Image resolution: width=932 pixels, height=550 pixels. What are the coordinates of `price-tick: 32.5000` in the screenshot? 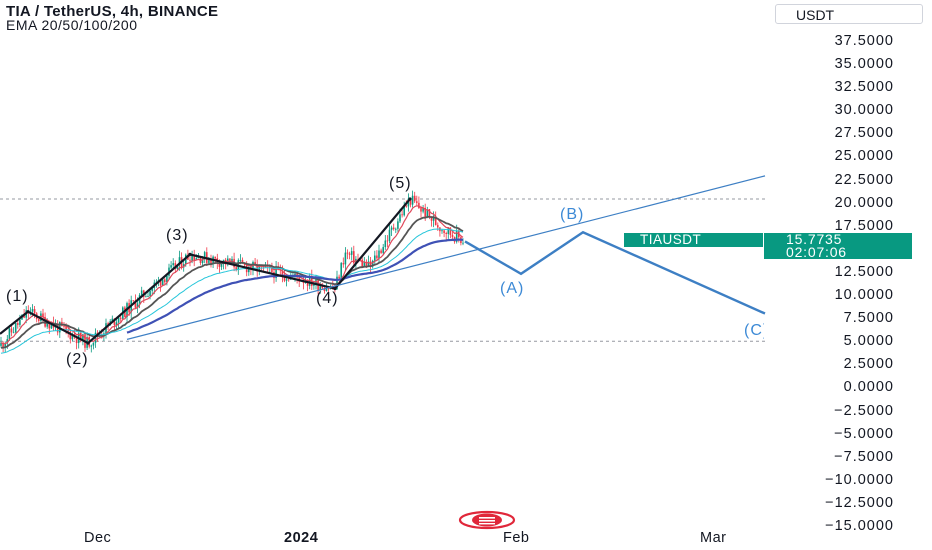 It's located at (864, 87).